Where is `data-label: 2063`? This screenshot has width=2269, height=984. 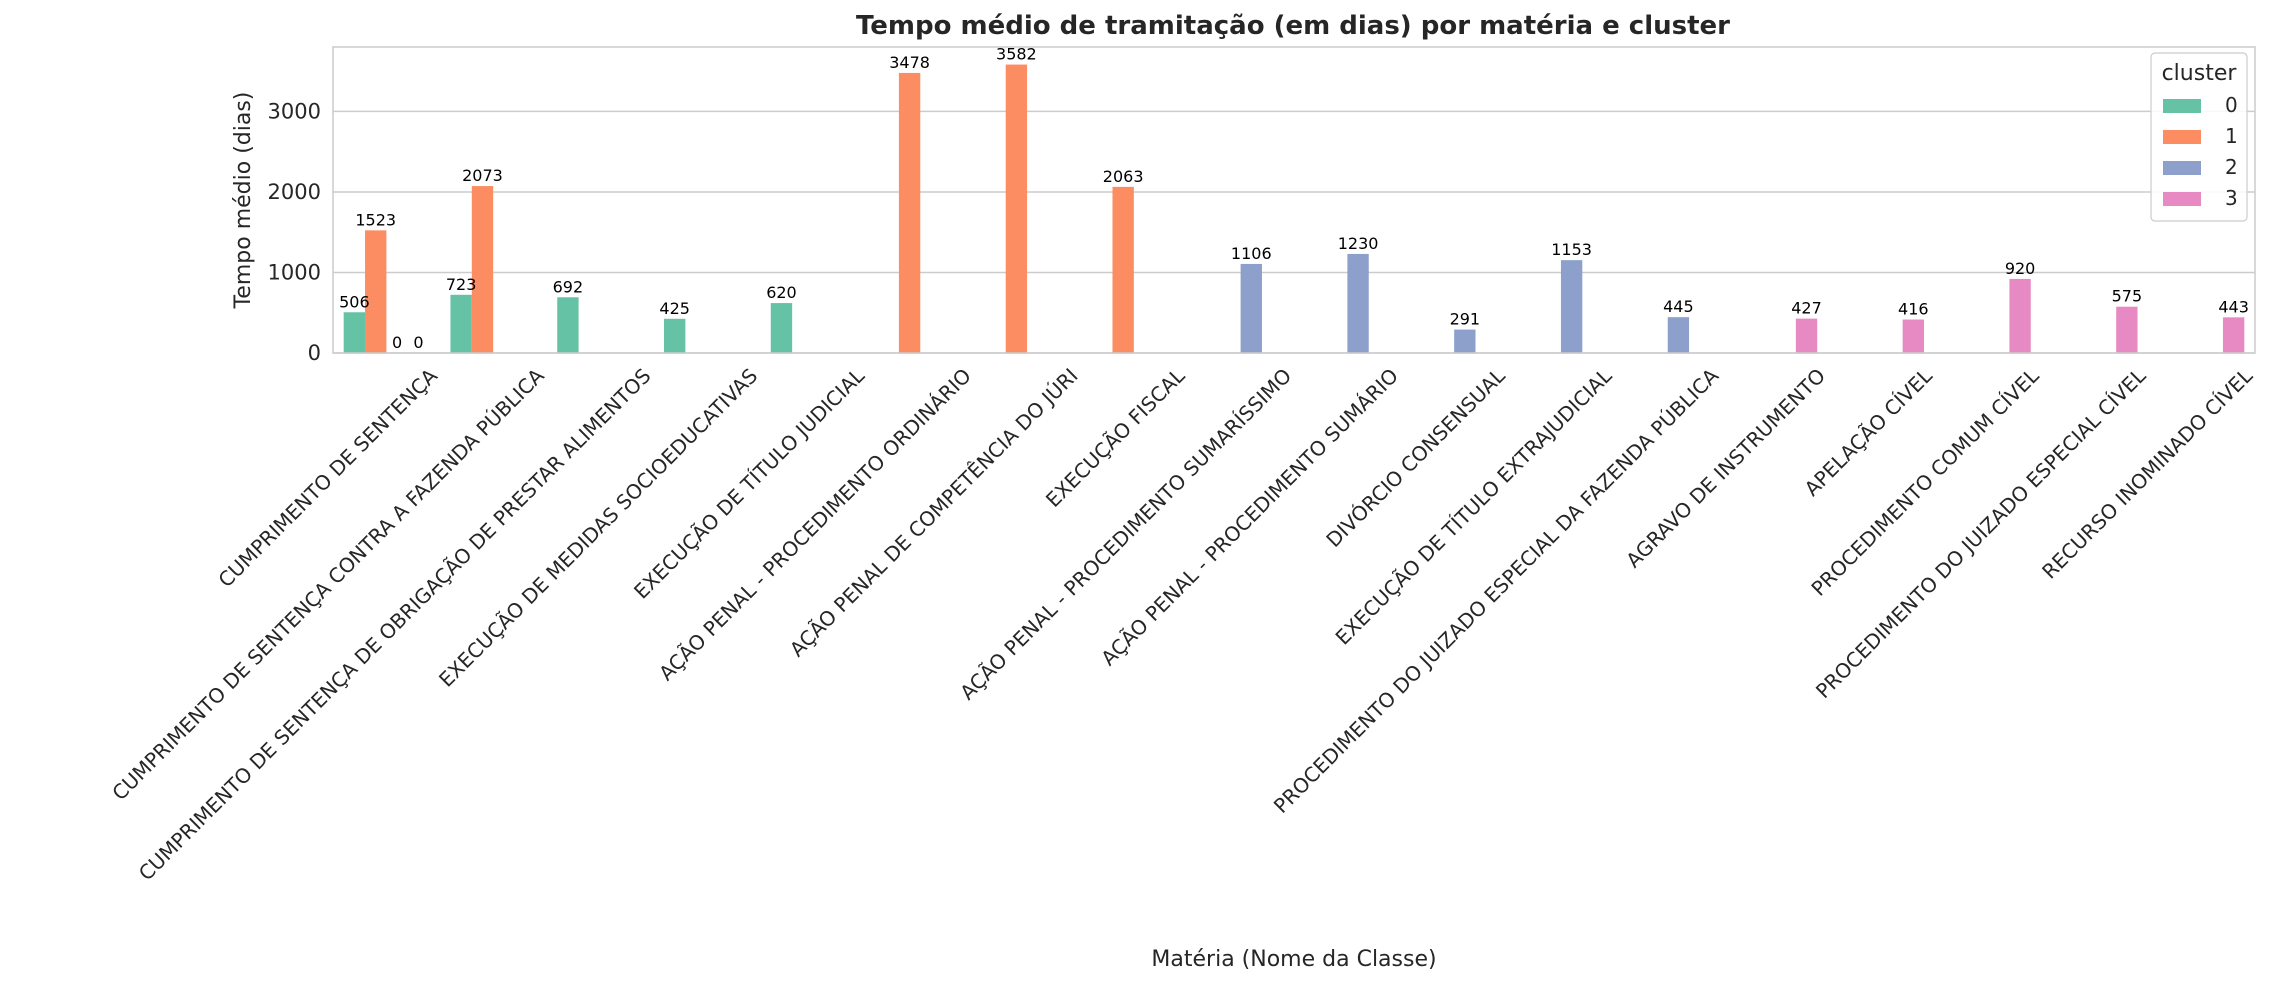 data-label: 2063 is located at coordinates (1123, 176).